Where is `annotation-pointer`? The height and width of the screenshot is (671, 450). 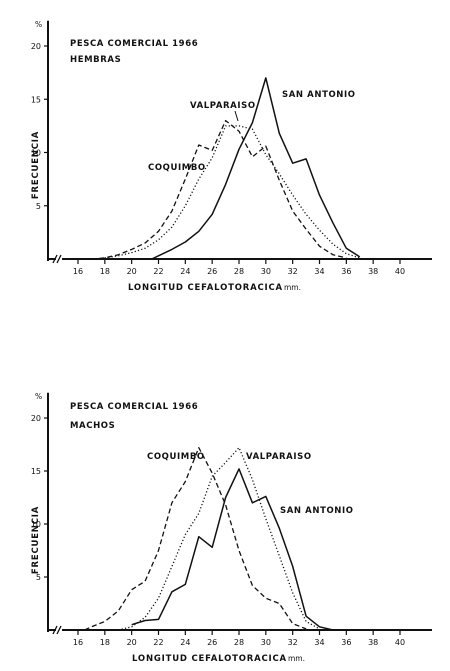
annotation-pointer is located at coordinates (236, 116).